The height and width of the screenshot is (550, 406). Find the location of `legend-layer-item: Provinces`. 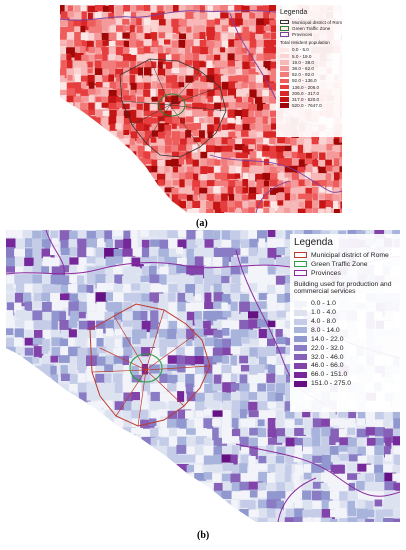

legend-layer-item: Provinces is located at coordinates (311, 34).